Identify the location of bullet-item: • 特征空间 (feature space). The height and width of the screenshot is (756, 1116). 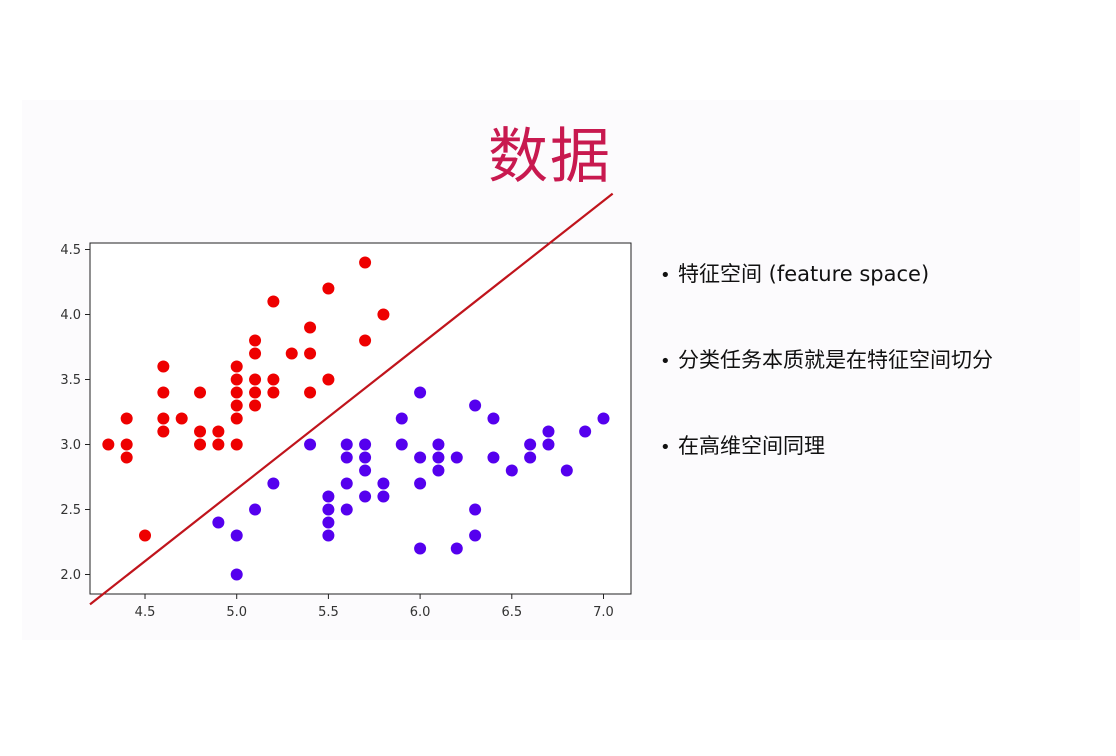
(794, 273).